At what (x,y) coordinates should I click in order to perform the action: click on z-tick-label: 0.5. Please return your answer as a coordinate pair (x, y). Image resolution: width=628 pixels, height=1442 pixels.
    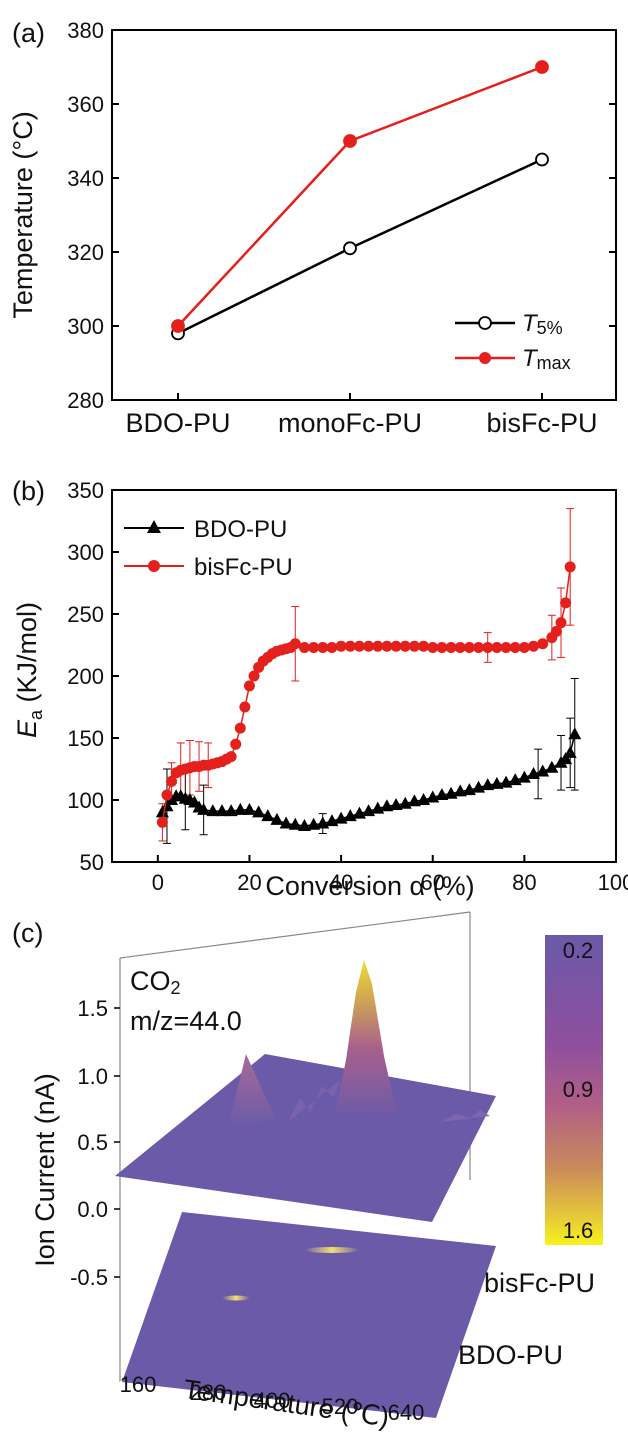
    Looking at the image, I should click on (92, 1142).